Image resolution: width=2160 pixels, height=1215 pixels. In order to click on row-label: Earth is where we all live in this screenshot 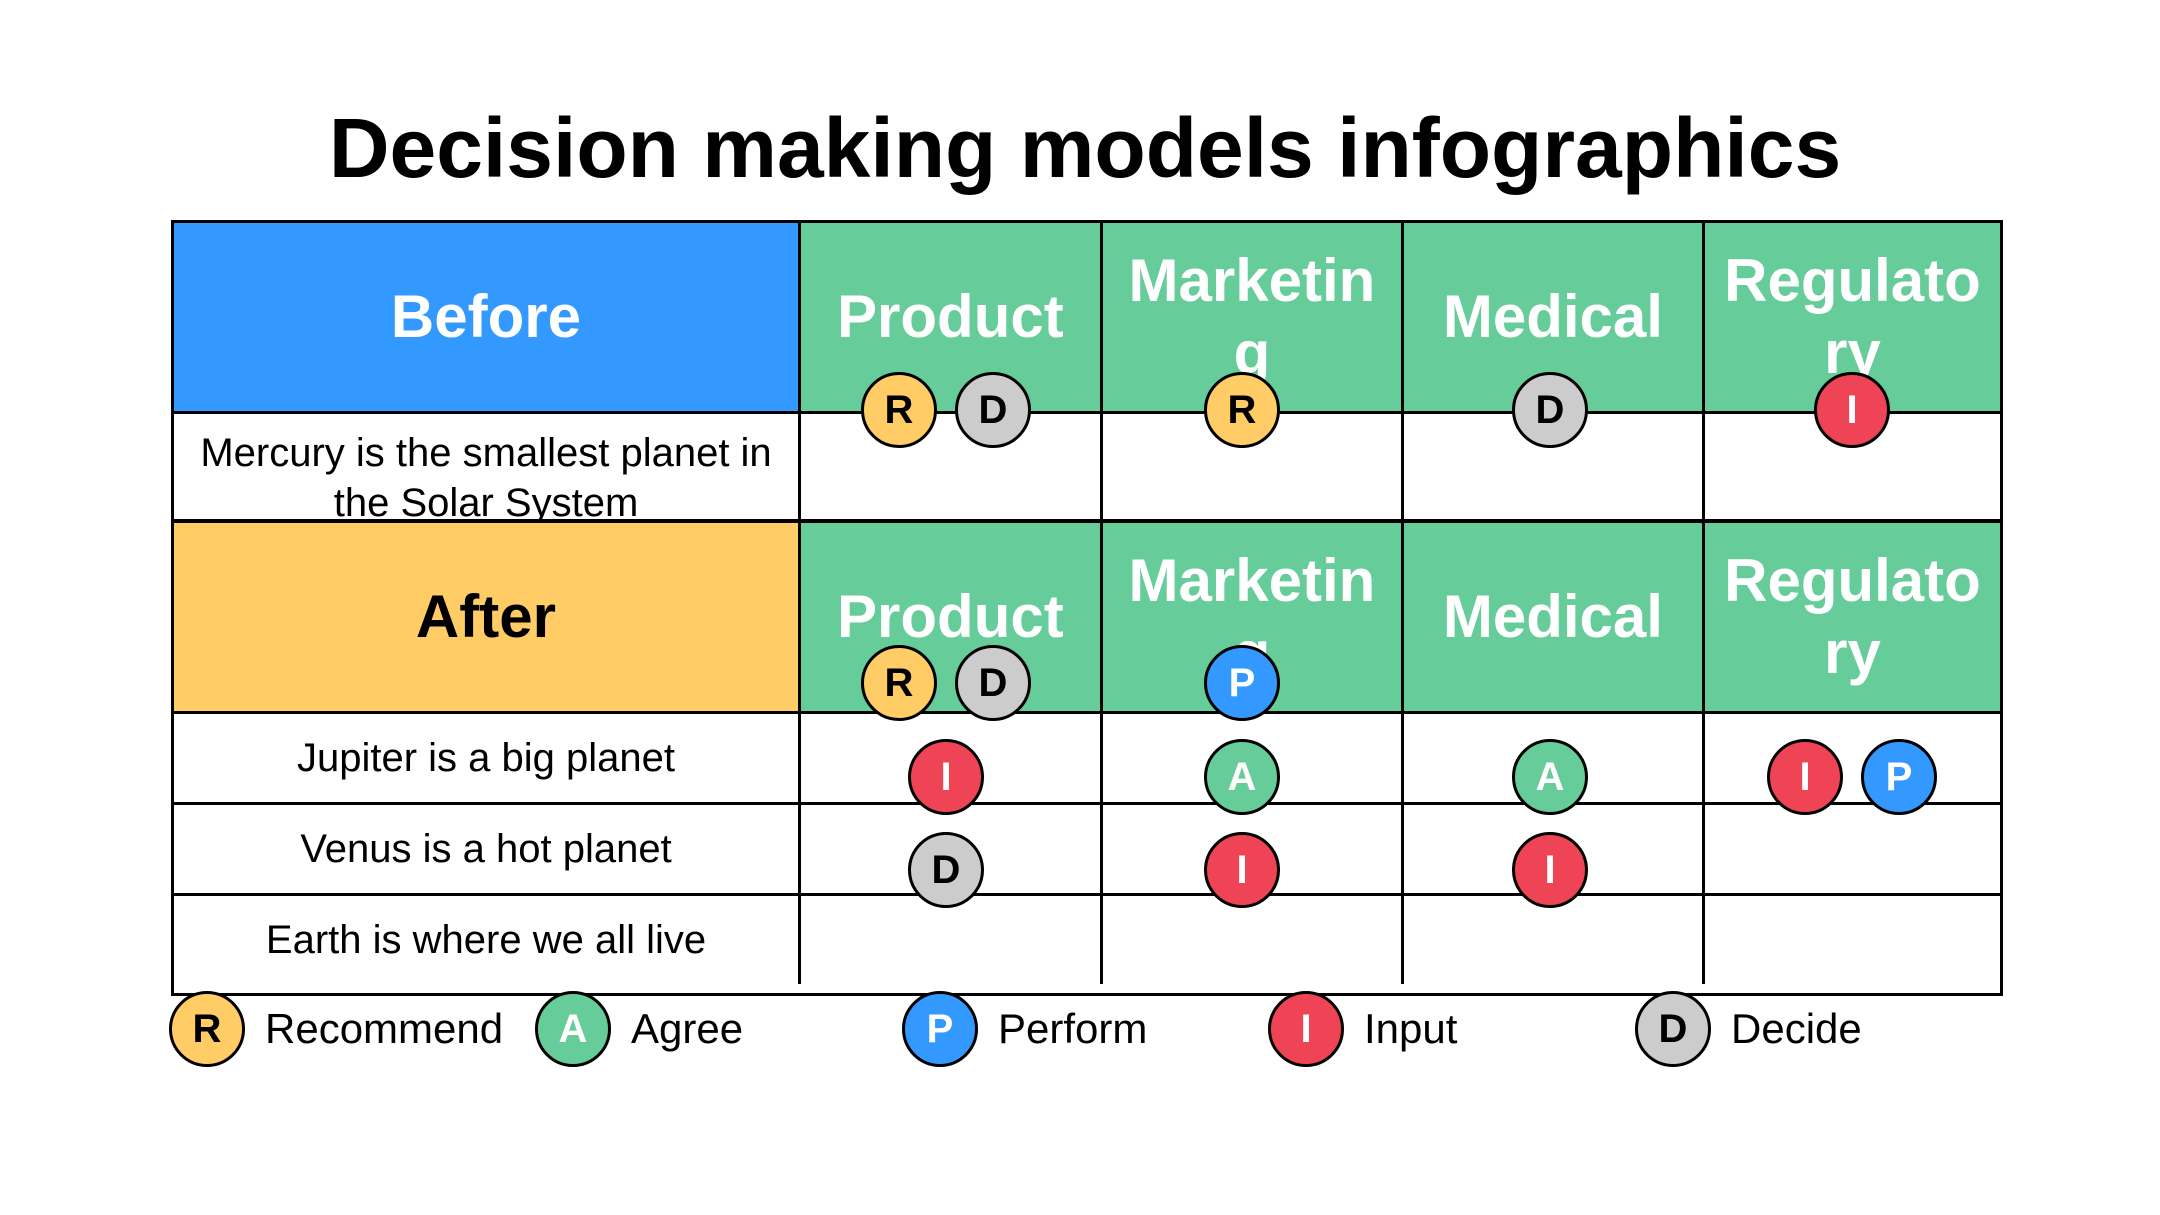, I will do `click(486, 940)`.